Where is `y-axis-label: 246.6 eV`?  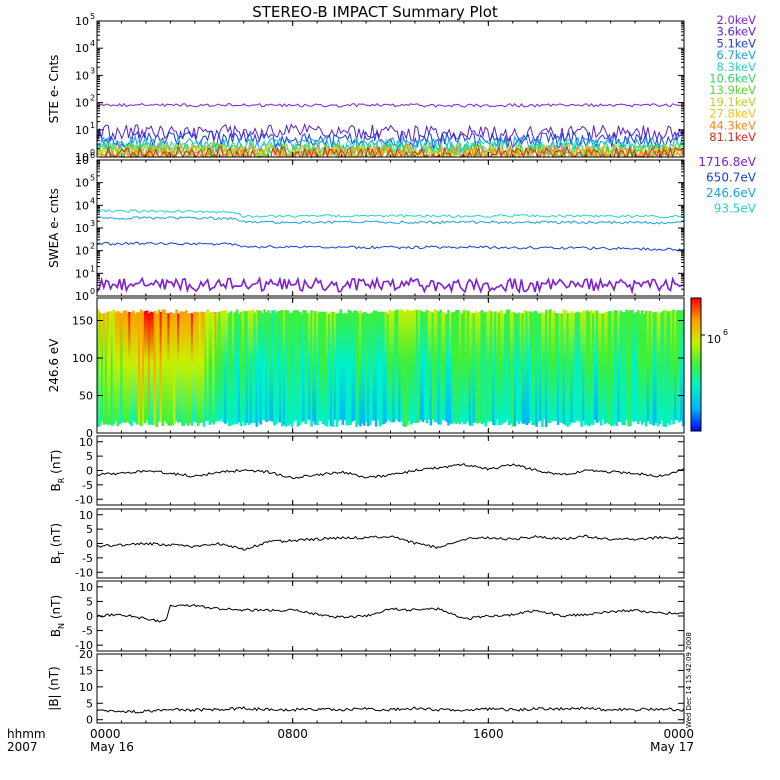 y-axis-label: 246.6 eV is located at coordinates (54, 365).